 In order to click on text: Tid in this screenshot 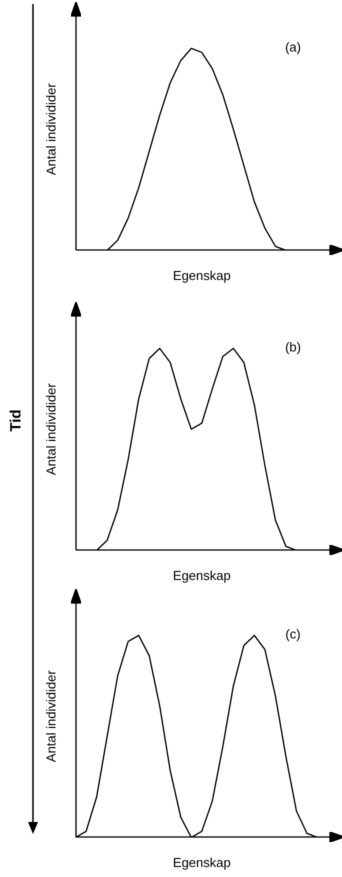, I will do `click(16, 421)`.